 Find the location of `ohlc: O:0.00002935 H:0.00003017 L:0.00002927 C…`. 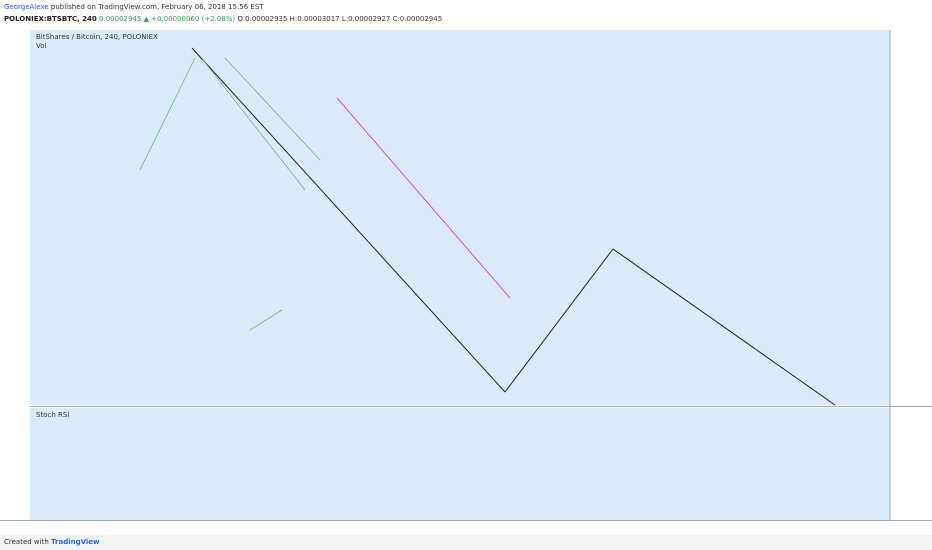

ohlc: O:0.00002935 H:0.00003017 L:0.00002927 C… is located at coordinates (339, 19).